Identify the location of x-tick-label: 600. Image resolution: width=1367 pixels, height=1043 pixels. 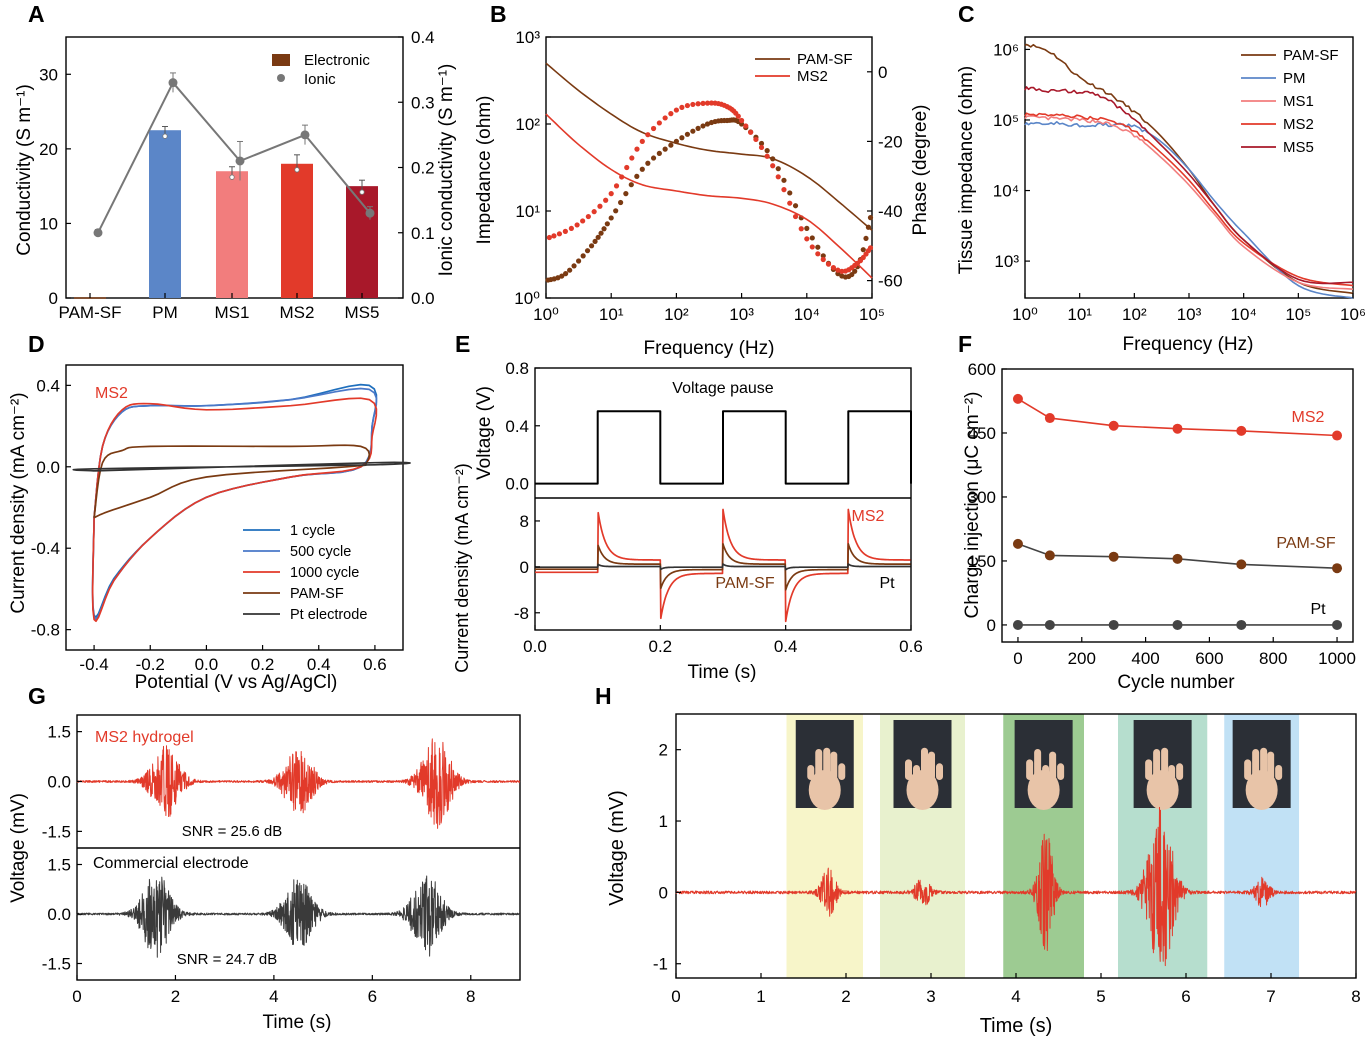
(1209, 658).